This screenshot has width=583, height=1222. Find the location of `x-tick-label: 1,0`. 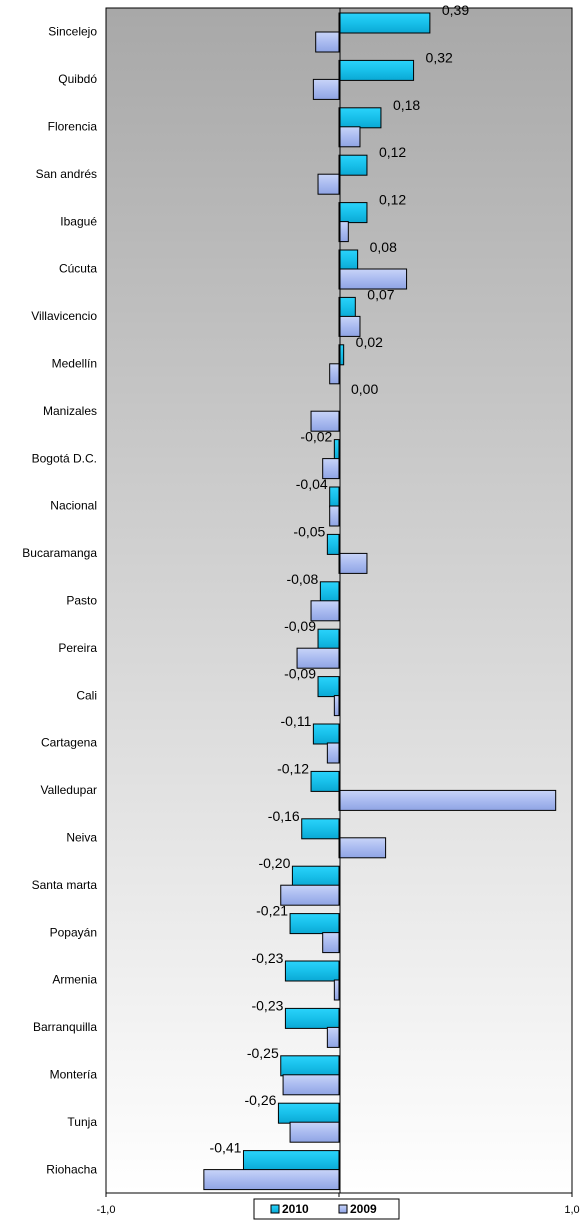

x-tick-label: 1,0 is located at coordinates (571, 1210).